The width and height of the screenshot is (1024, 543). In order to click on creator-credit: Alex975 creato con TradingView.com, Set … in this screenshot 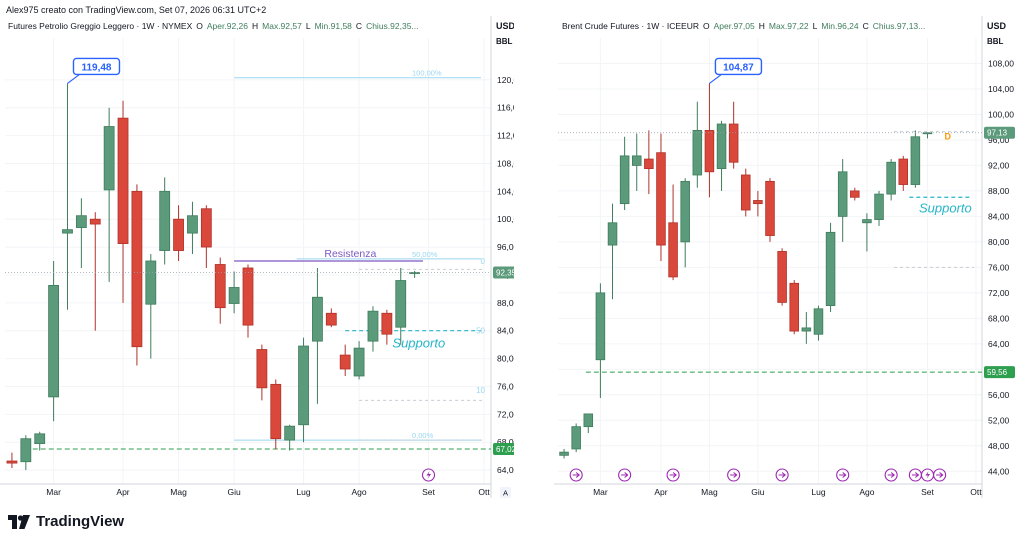, I will do `click(136, 10)`.